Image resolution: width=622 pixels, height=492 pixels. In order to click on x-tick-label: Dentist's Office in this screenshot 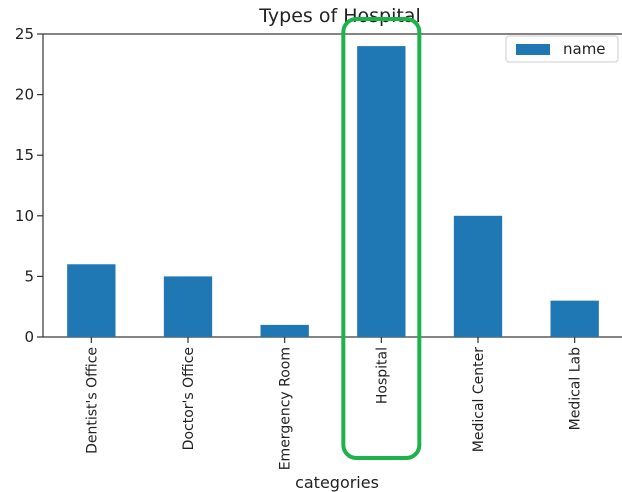, I will do `click(92, 400)`.